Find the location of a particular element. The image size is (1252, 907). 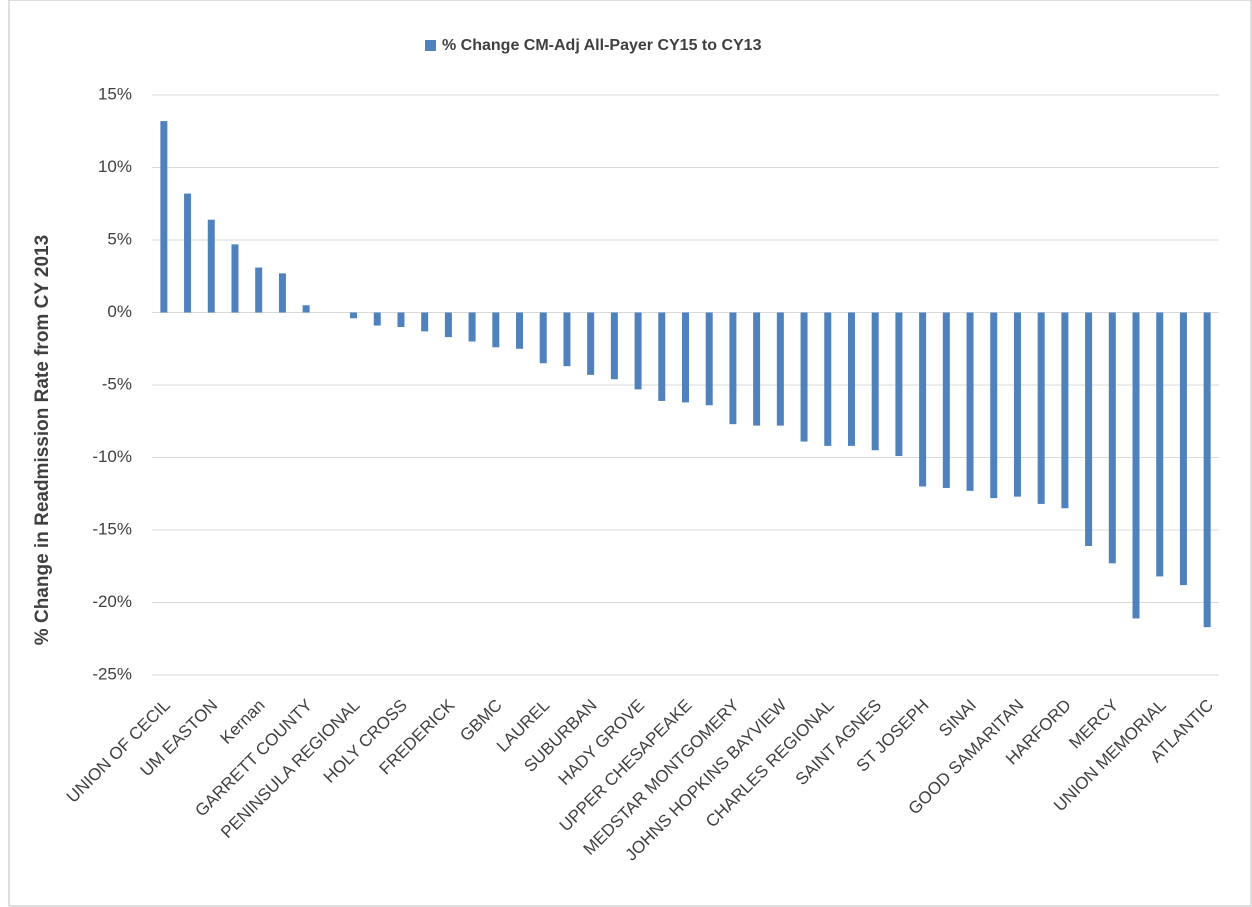

y-tick-label: -10% is located at coordinates (112, 456).